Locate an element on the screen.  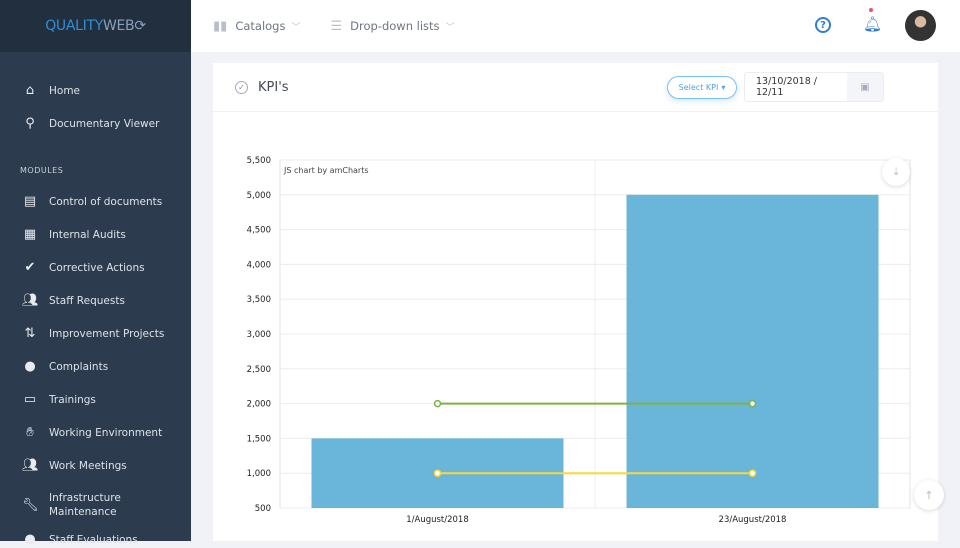
sidebar-item-complaints: ● Complaints is located at coordinates (95, 366).